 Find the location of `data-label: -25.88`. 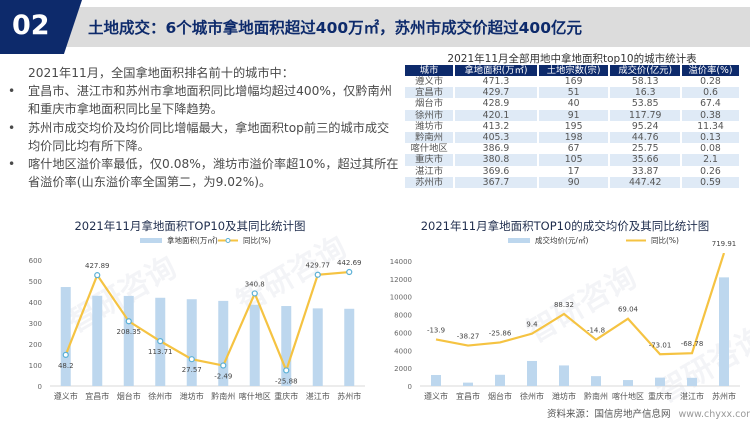

data-label: -25.88 is located at coordinates (286, 381).